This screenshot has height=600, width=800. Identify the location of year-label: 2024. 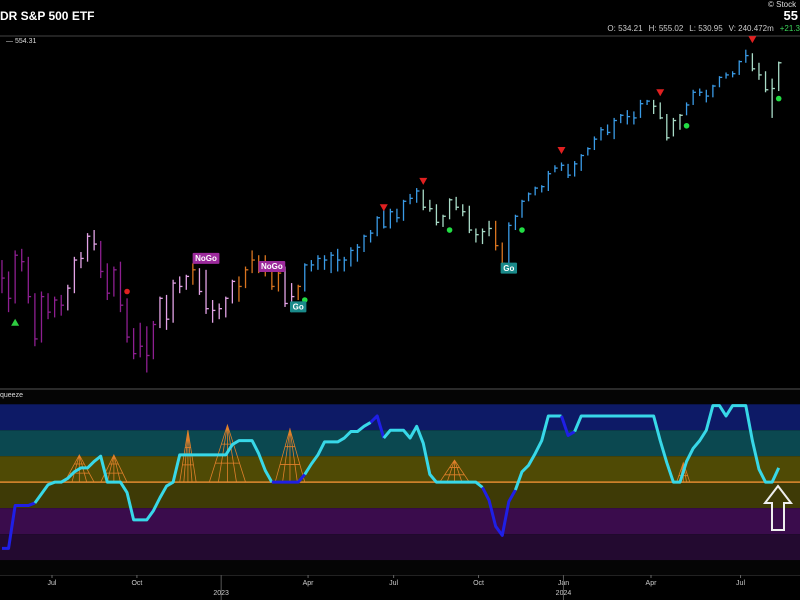
(564, 593).